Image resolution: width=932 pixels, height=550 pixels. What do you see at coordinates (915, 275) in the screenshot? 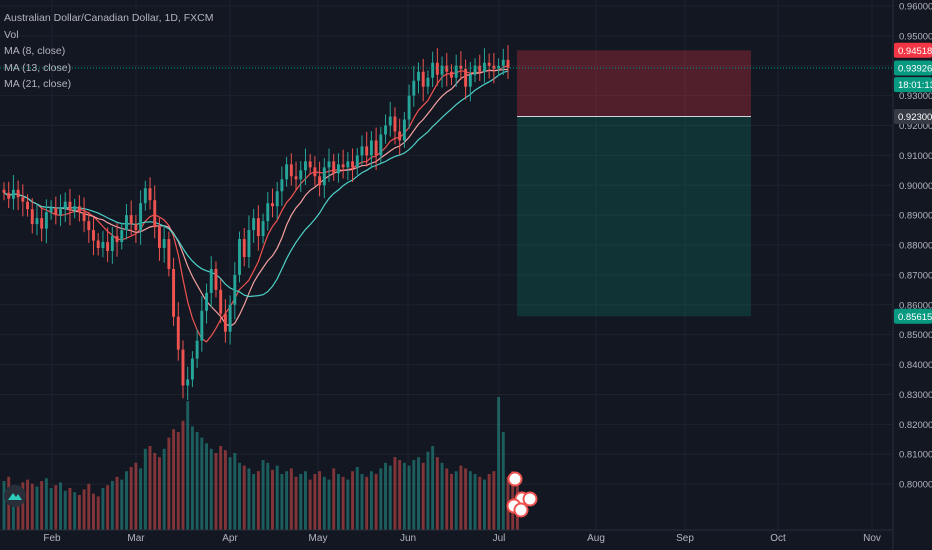
I see `y-tick-label: 0.87000` at bounding box center [915, 275].